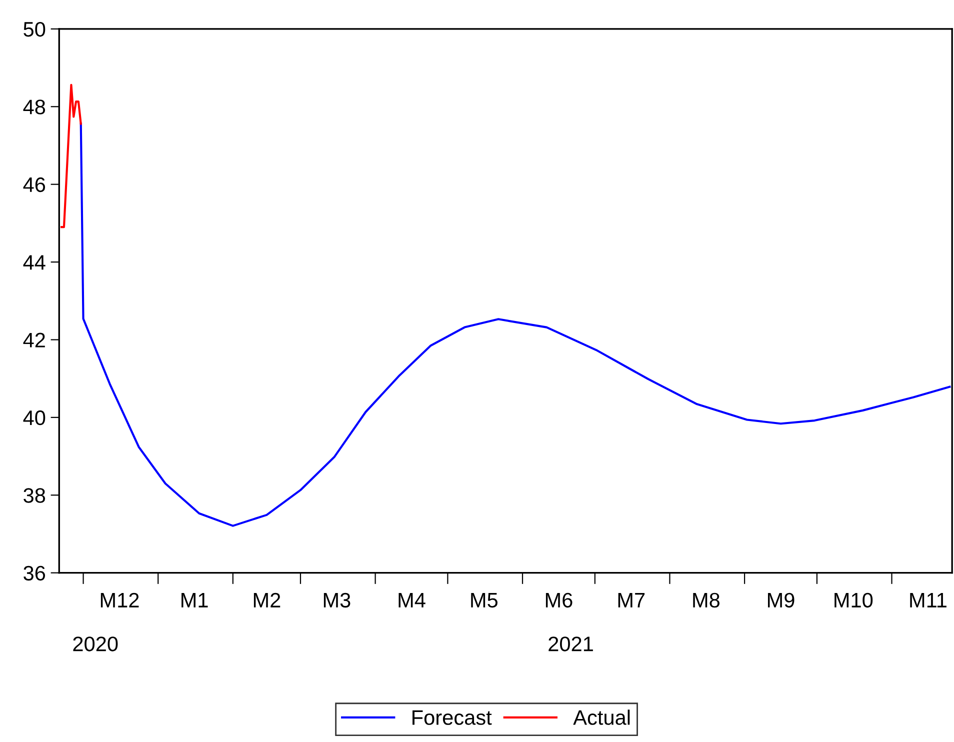 This screenshot has width=954, height=742. What do you see at coordinates (34, 418) in the screenshot?
I see `y-tick-label: 40` at bounding box center [34, 418].